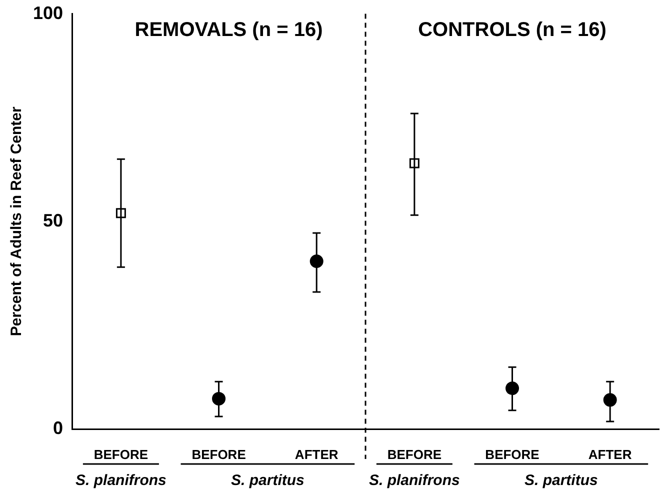  What do you see at coordinates (512, 29) in the screenshot?
I see `annotation: CONTROLS (n = 16)` at bounding box center [512, 29].